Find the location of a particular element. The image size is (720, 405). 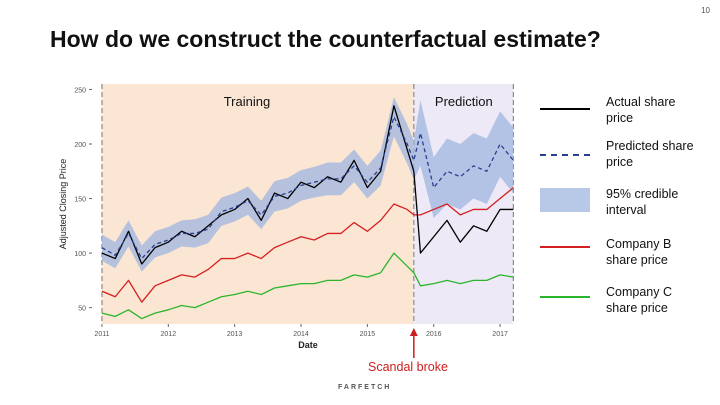

scandal-annotation: Scandal broke is located at coordinates (408, 367).